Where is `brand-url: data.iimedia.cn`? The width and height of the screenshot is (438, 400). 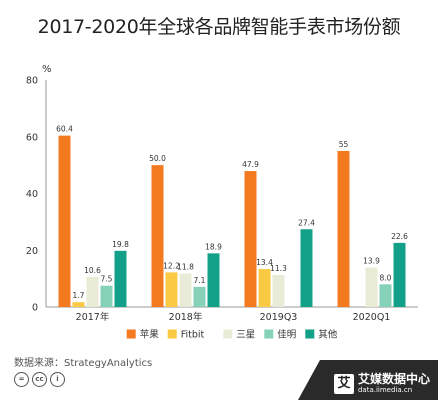
brand-url: data.iimedia.cn is located at coordinates (385, 390).